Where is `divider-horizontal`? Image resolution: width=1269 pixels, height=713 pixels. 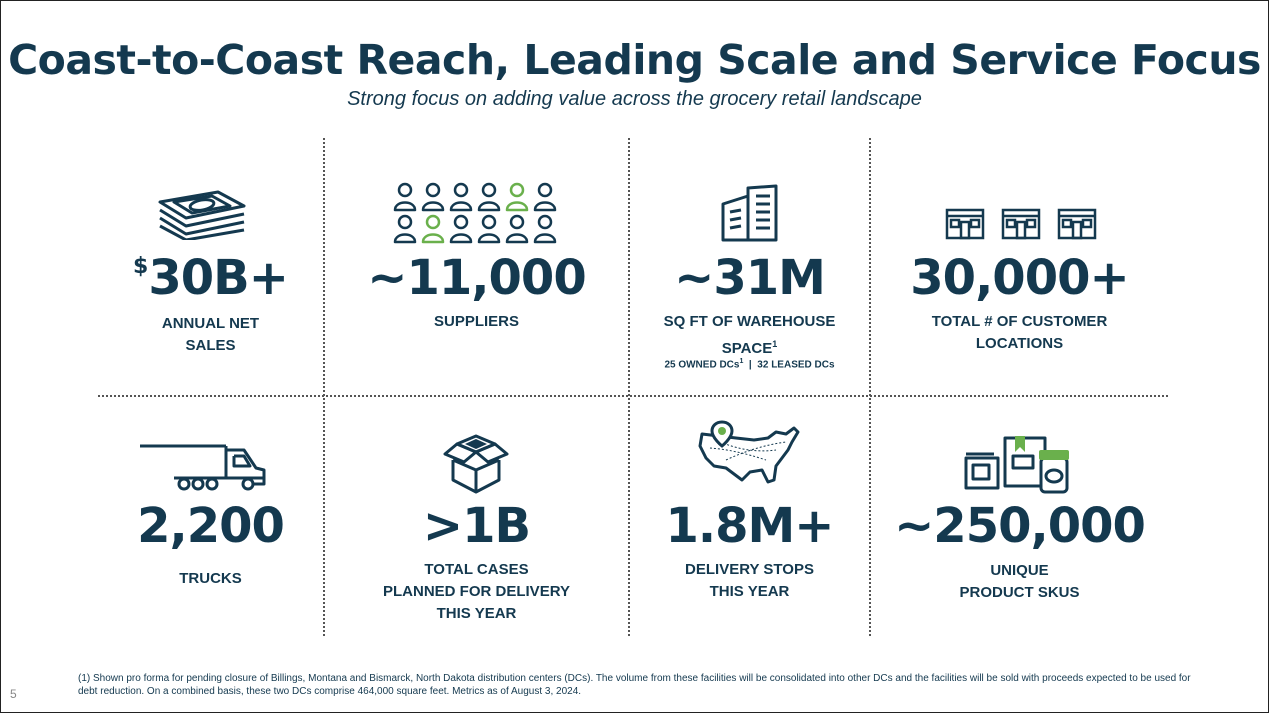
divider-horizontal is located at coordinates (633, 396).